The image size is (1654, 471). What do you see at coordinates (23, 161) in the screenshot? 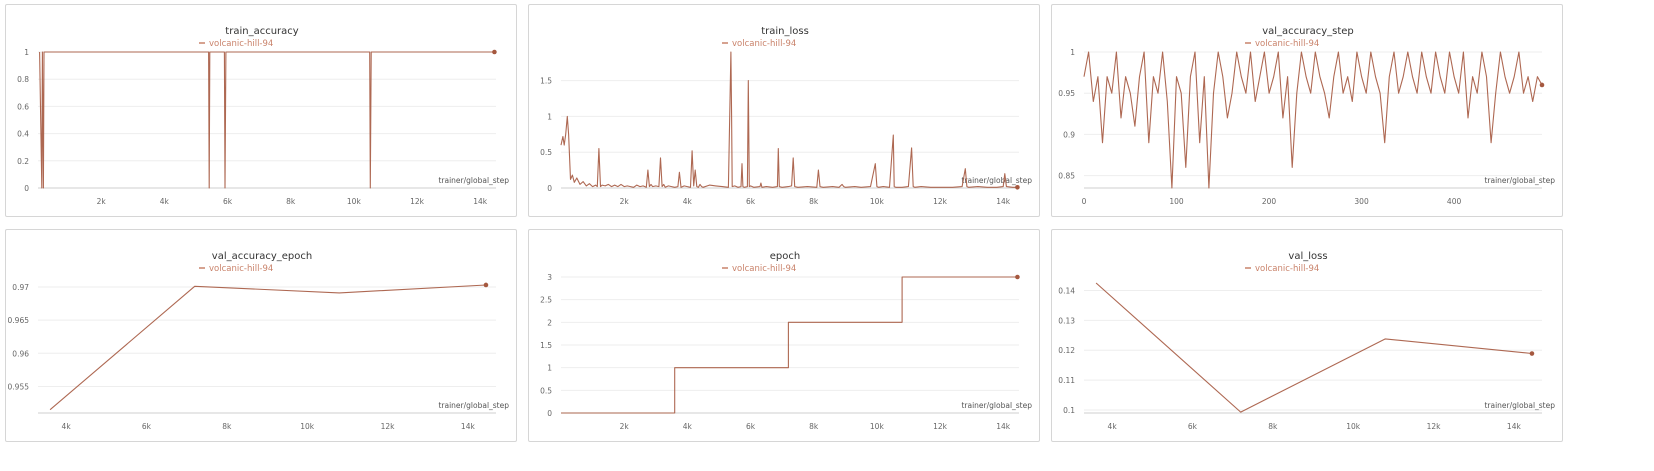
I see `y-tick-label: 0.2` at bounding box center [23, 161].